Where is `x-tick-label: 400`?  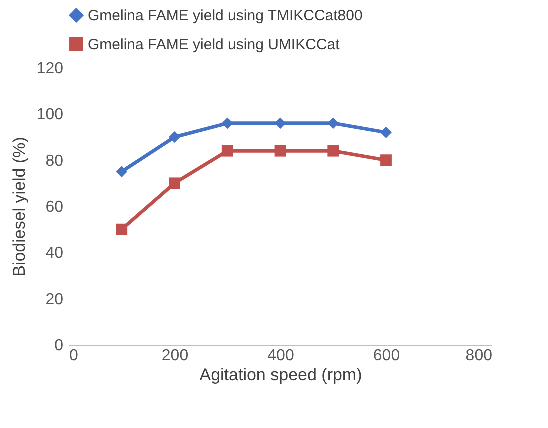
x-tick-label: 400 is located at coordinates (281, 356).